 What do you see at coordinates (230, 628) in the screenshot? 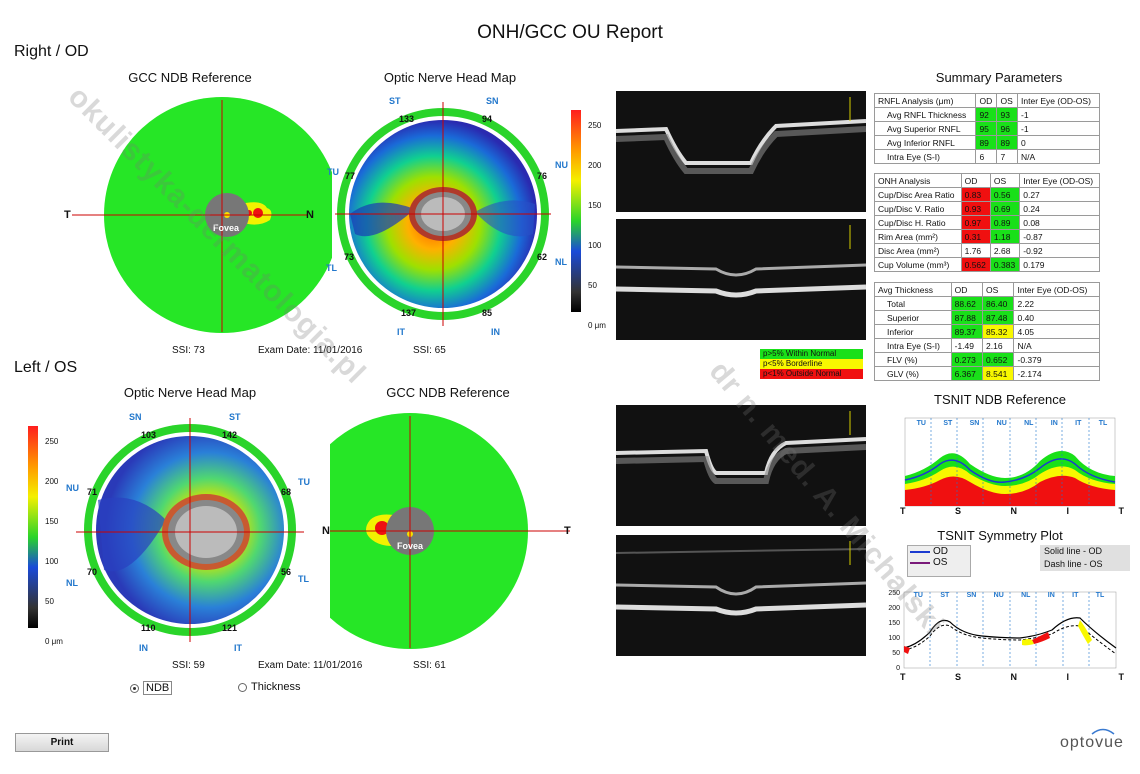
I see `os-onh-it-value: 121` at bounding box center [230, 628].